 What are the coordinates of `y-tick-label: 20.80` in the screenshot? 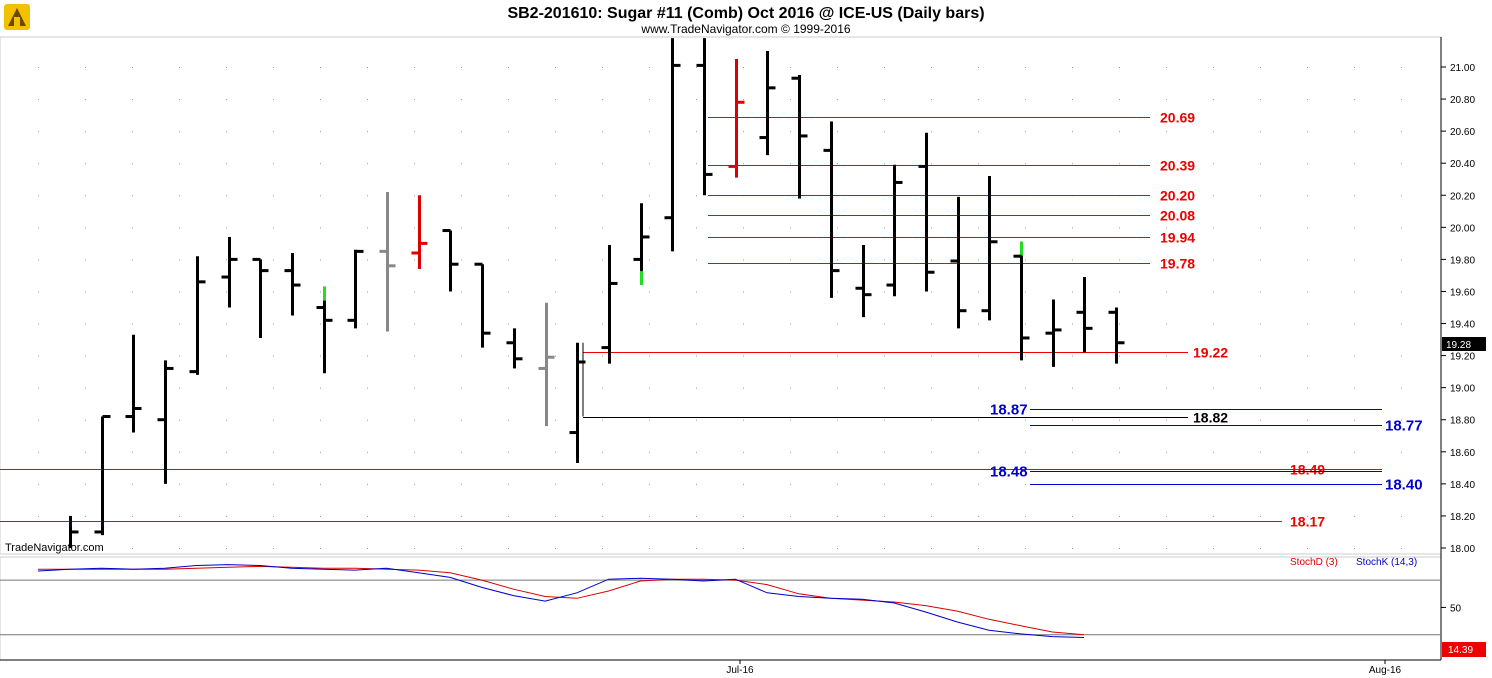 It's located at (1462, 100).